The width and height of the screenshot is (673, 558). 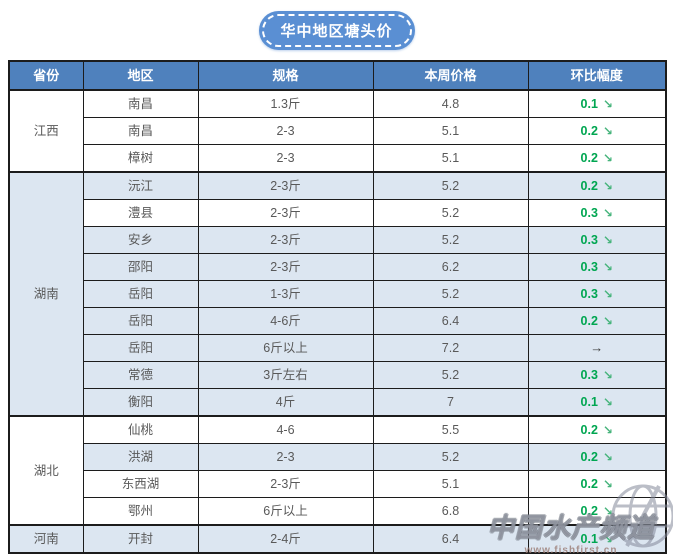 I want to click on title-badge: 华中地区塘头价, so click(x=336, y=30).